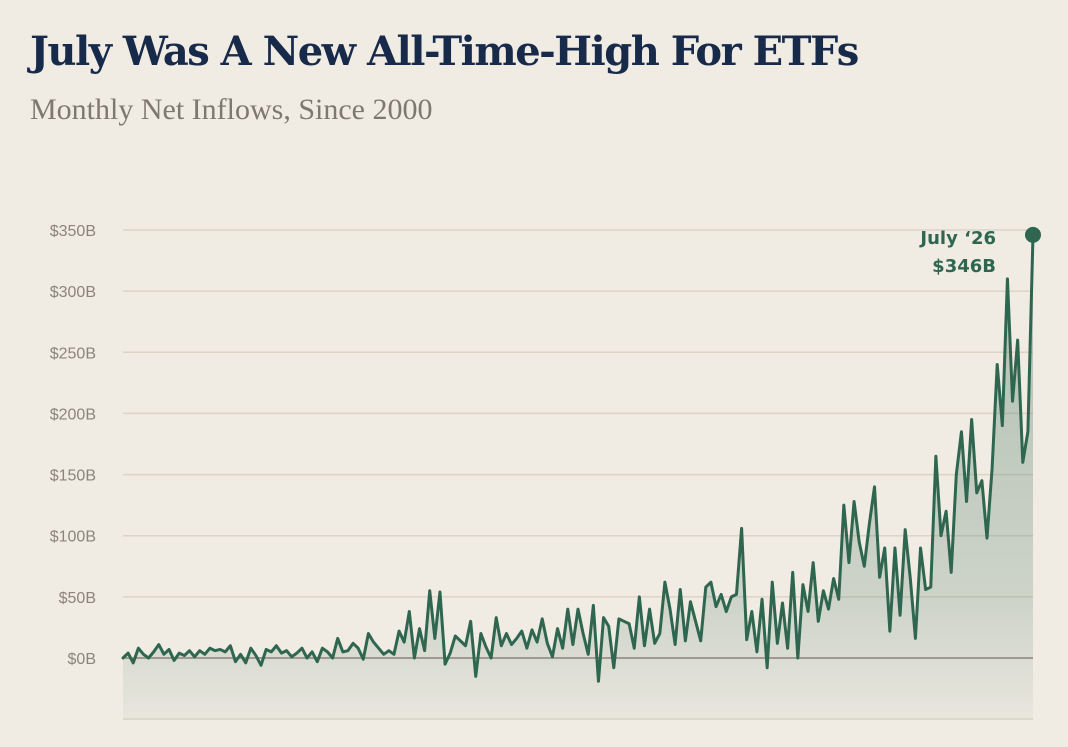 The width and height of the screenshot is (1068, 747). What do you see at coordinates (73, 414) in the screenshot?
I see `y-tick-label: $200B` at bounding box center [73, 414].